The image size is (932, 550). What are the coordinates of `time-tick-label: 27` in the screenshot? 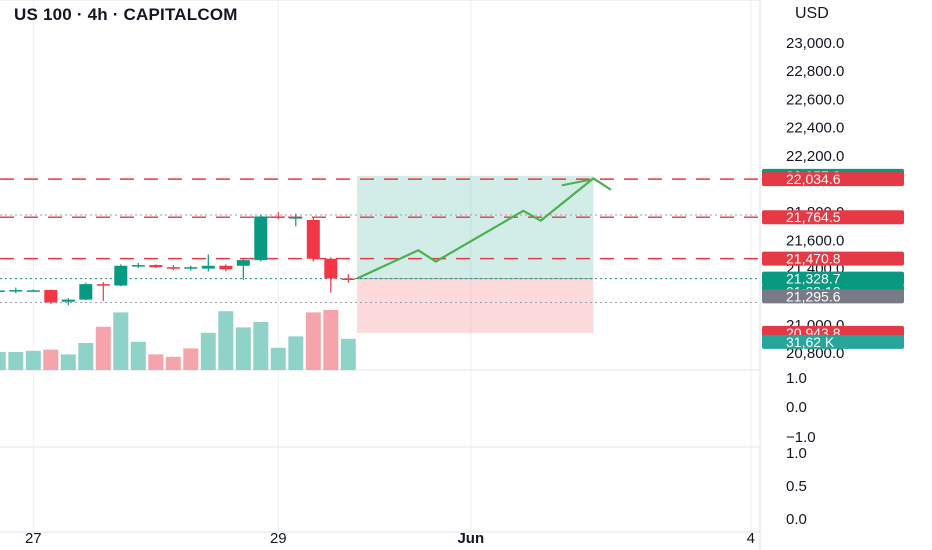 It's located at (33, 538).